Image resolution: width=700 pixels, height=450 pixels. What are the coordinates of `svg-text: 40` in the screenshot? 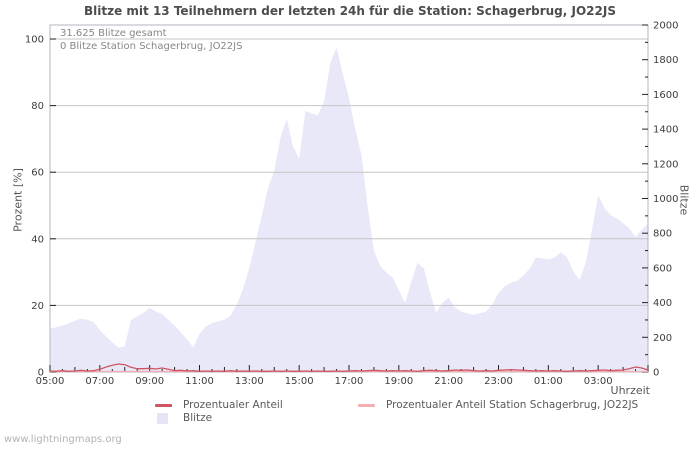 It's located at (37, 239).